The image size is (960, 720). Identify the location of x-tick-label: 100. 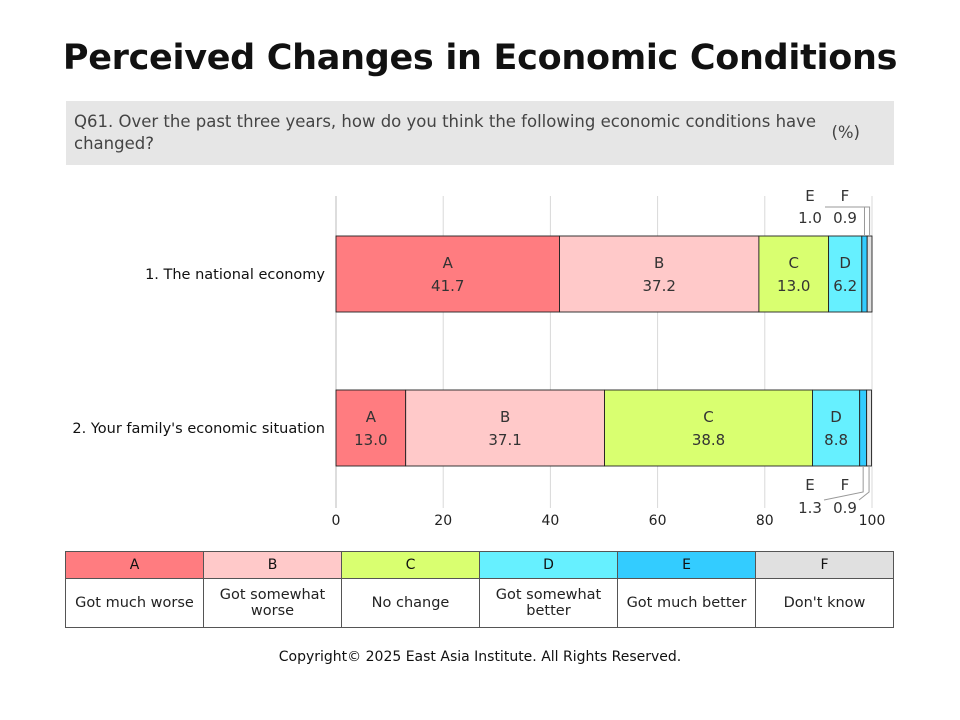
(872, 521).